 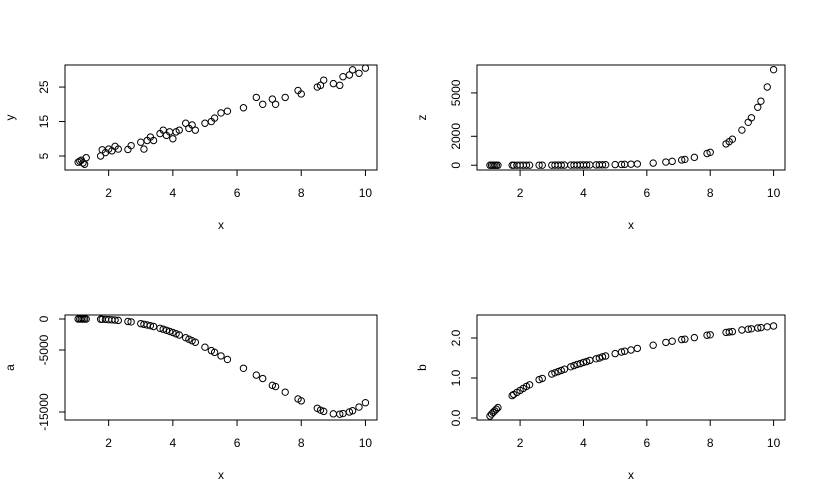 What do you see at coordinates (44, 87) in the screenshot?
I see `y-tick-label: 25` at bounding box center [44, 87].